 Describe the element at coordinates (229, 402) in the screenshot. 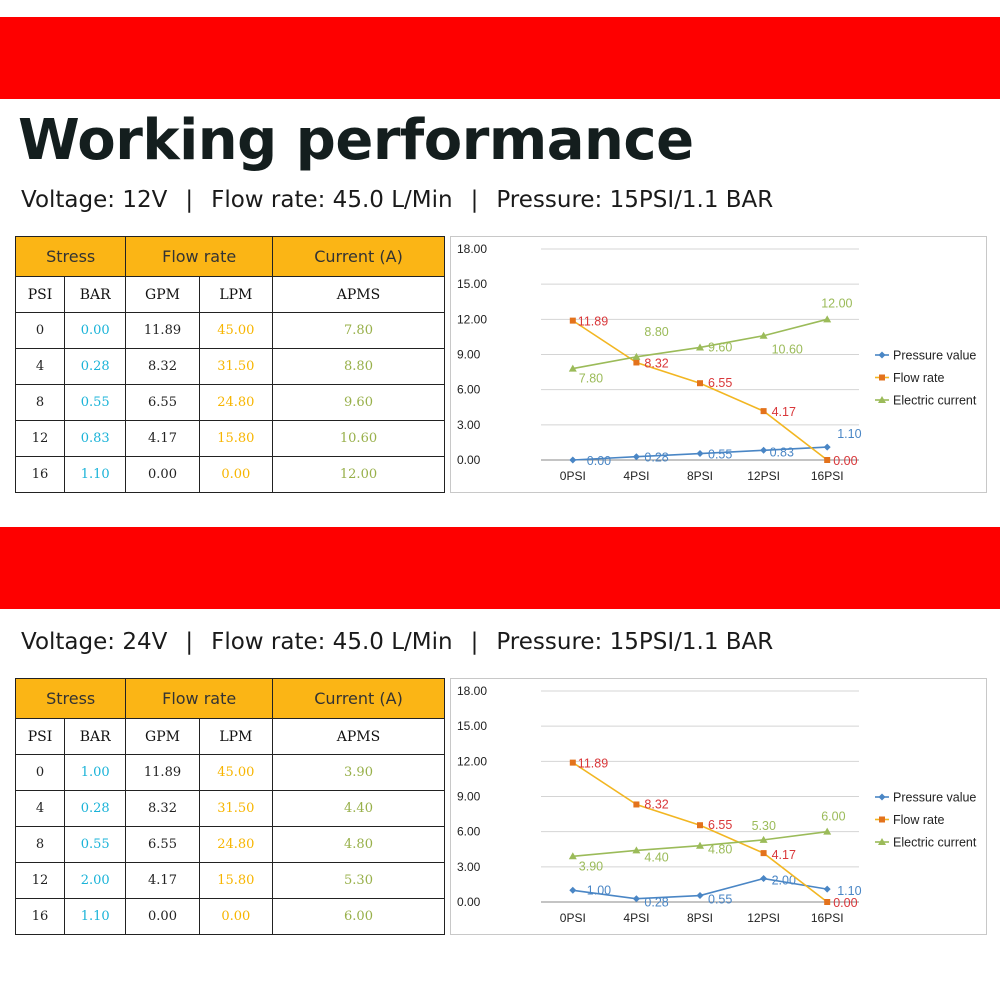

I see `table-row: 8 0.55 6.55 24.80 9.60` at that location.